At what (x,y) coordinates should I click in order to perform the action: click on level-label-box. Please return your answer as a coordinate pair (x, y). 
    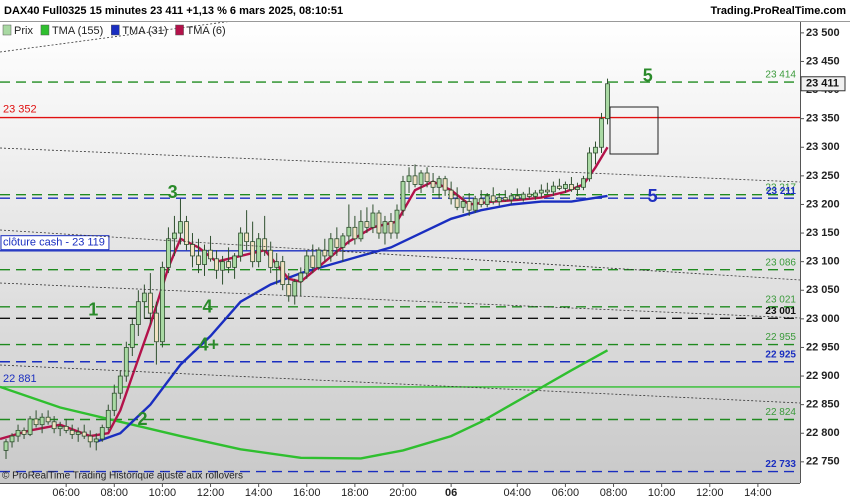
    Looking at the image, I should click on (55, 243).